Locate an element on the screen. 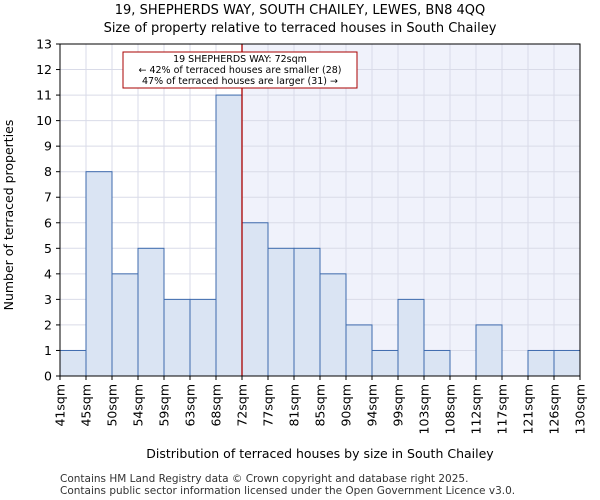 The width and height of the screenshot is (600, 500). x-tick-label: 90sqm is located at coordinates (346, 405).